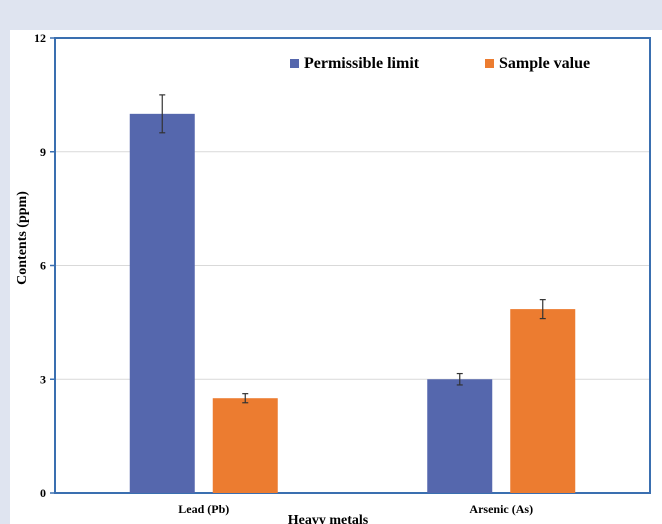  What do you see at coordinates (440, 63) in the screenshot?
I see `legend: Permissible limit Sample value` at bounding box center [440, 63].